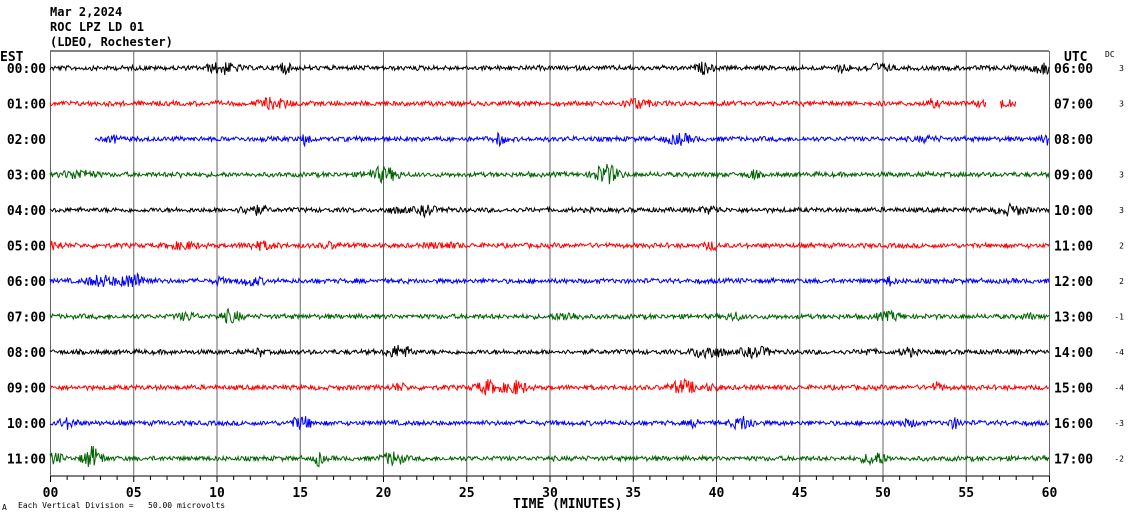 Image resolution: width=1130 pixels, height=519 pixels. I want to click on dc-title: DC, so click(1110, 54).